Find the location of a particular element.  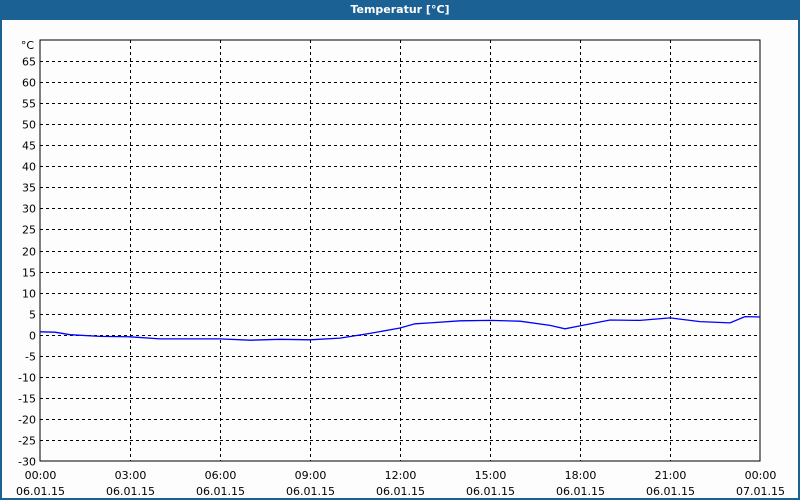

x-tick-time: 15:00 is located at coordinates (491, 475).